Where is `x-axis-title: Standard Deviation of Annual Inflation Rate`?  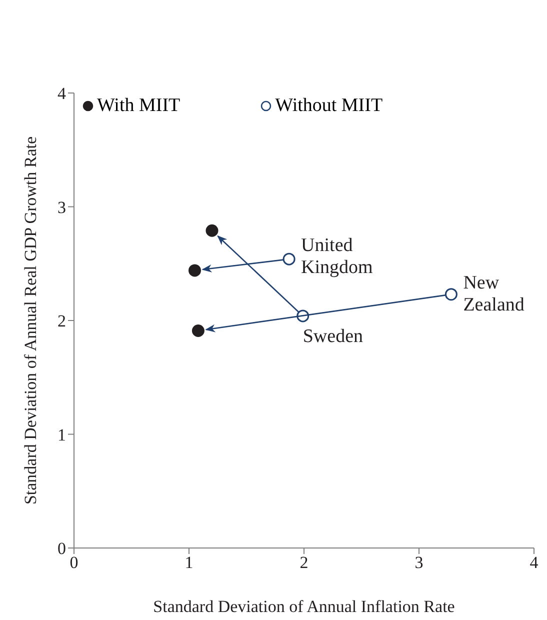
x-axis-title: Standard Deviation of Annual Inflation Rate is located at coordinates (304, 606).